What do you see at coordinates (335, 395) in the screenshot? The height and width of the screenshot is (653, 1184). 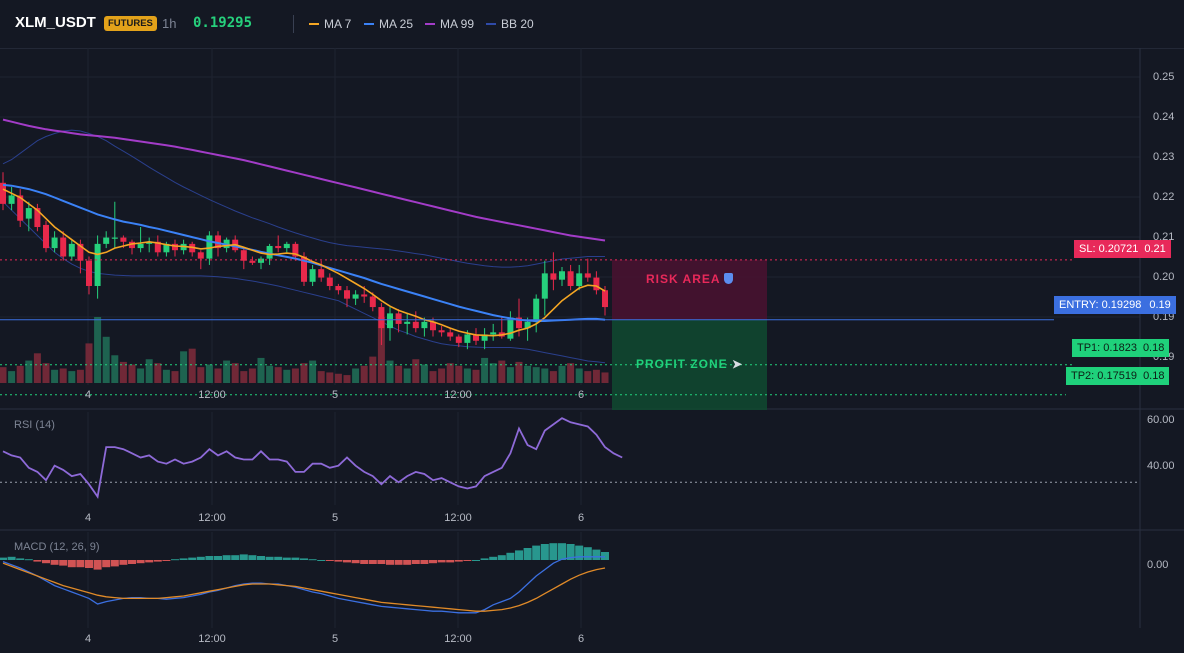 I see `x-axis-label: 5` at bounding box center [335, 395].